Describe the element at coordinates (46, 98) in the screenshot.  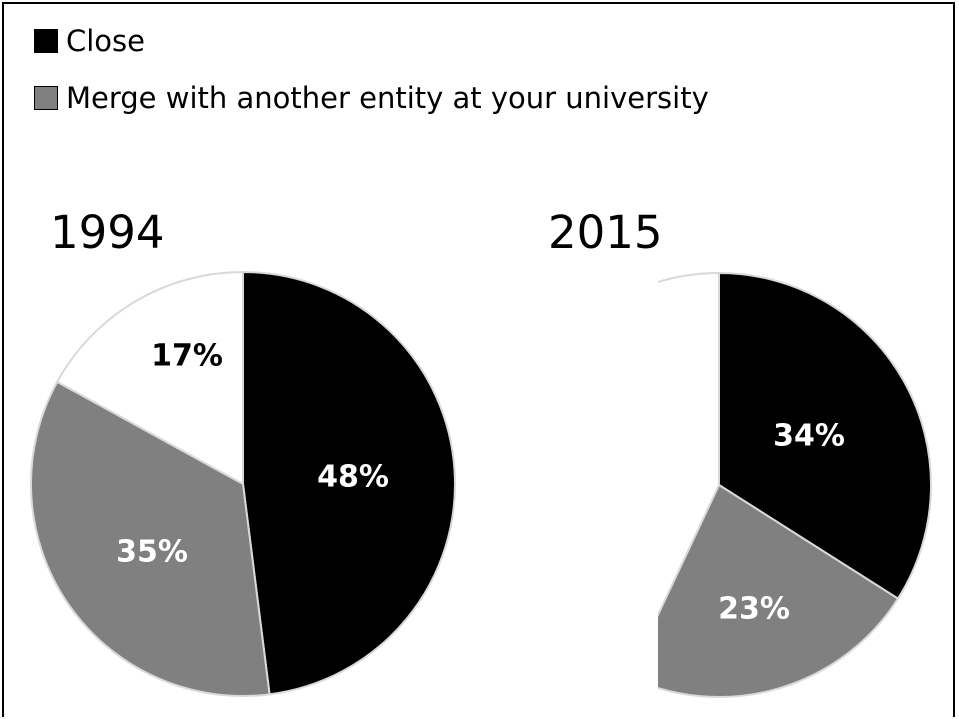
I see `legend-swatch-merge` at that location.